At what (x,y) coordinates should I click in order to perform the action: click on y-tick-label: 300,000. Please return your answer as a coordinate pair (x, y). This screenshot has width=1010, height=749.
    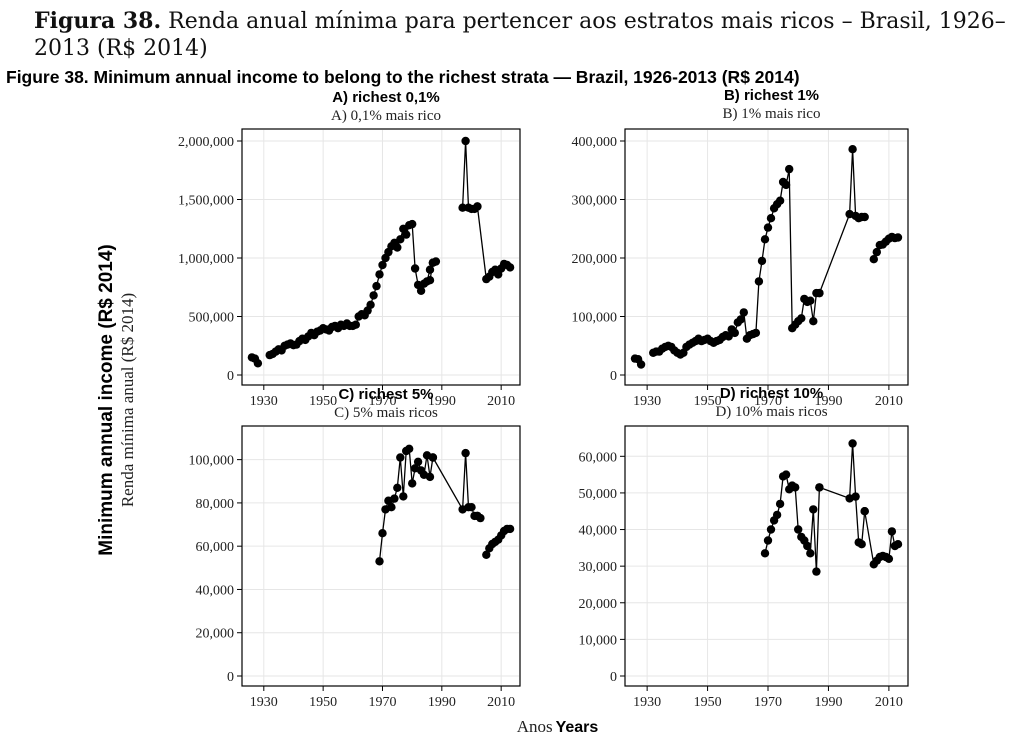
    Looking at the image, I should click on (595, 201).